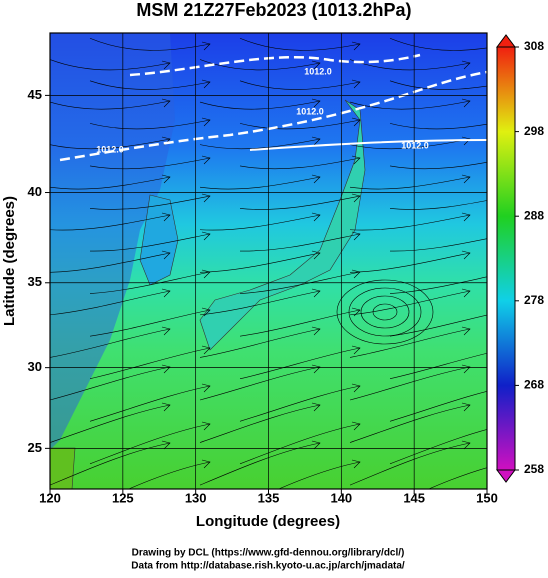 The width and height of the screenshot is (548, 578). I want to click on colorbar-tick-label: 278, so click(534, 300).